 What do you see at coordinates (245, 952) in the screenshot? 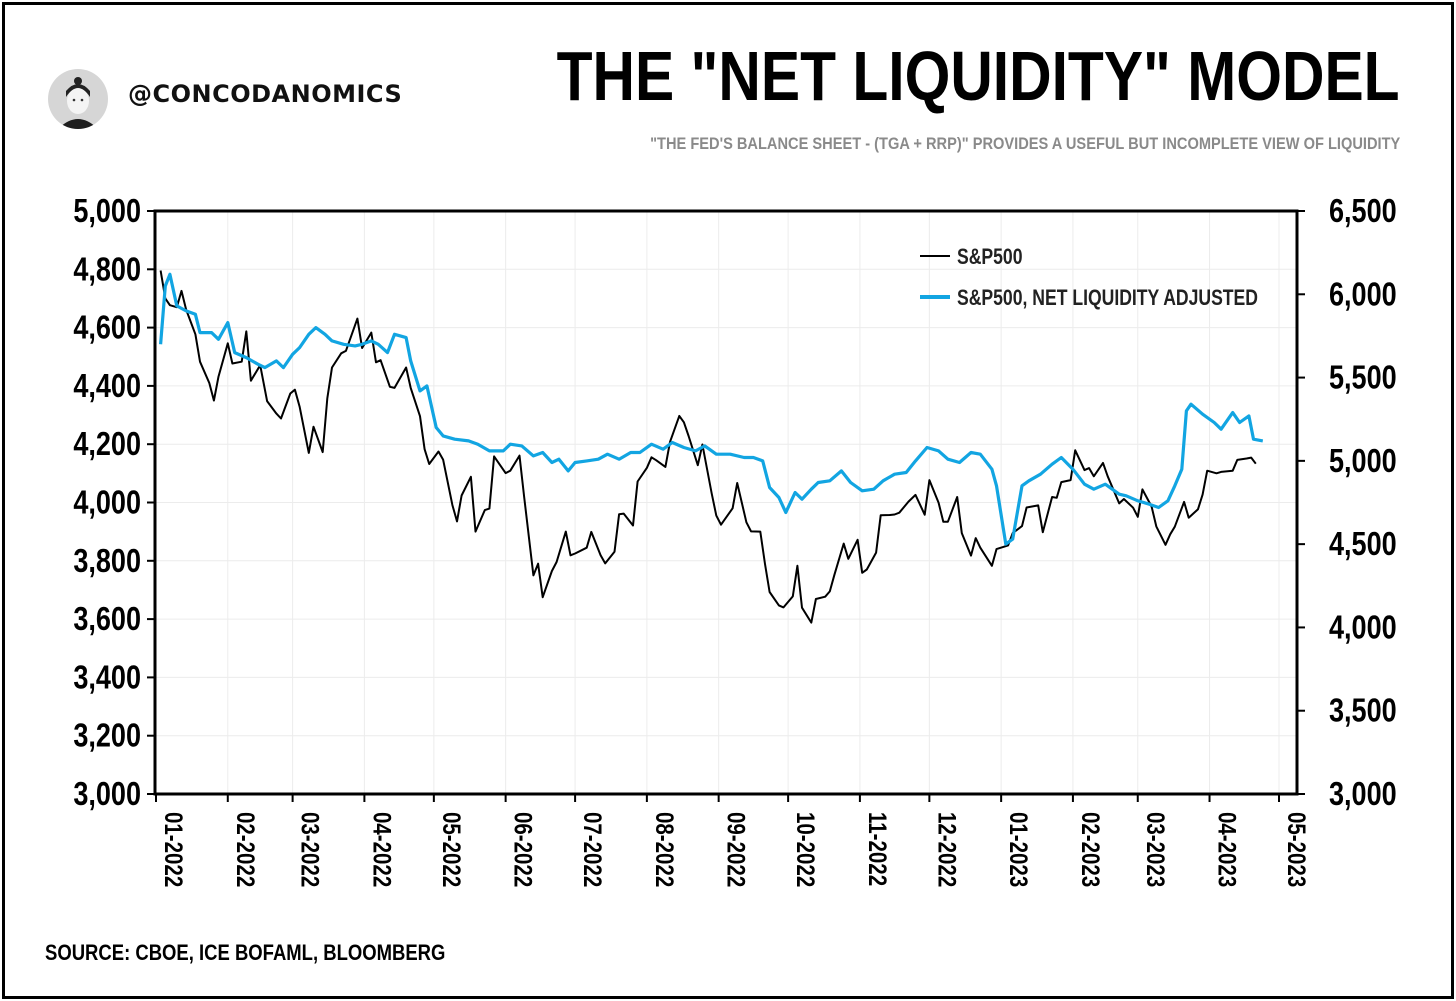
I see `source-note: SOURCE: CBOE, ICE BOFAML, BLOOMBERG` at bounding box center [245, 952].